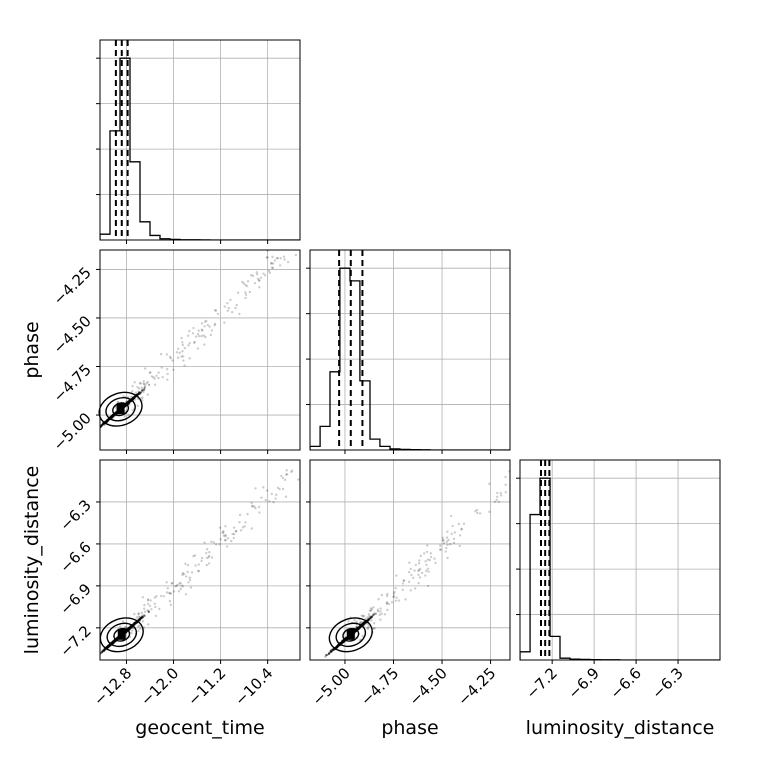 The width and height of the screenshot is (760, 760). What do you see at coordinates (331, 686) in the screenshot?
I see `x-tick-label: −5.00` at bounding box center [331, 686].